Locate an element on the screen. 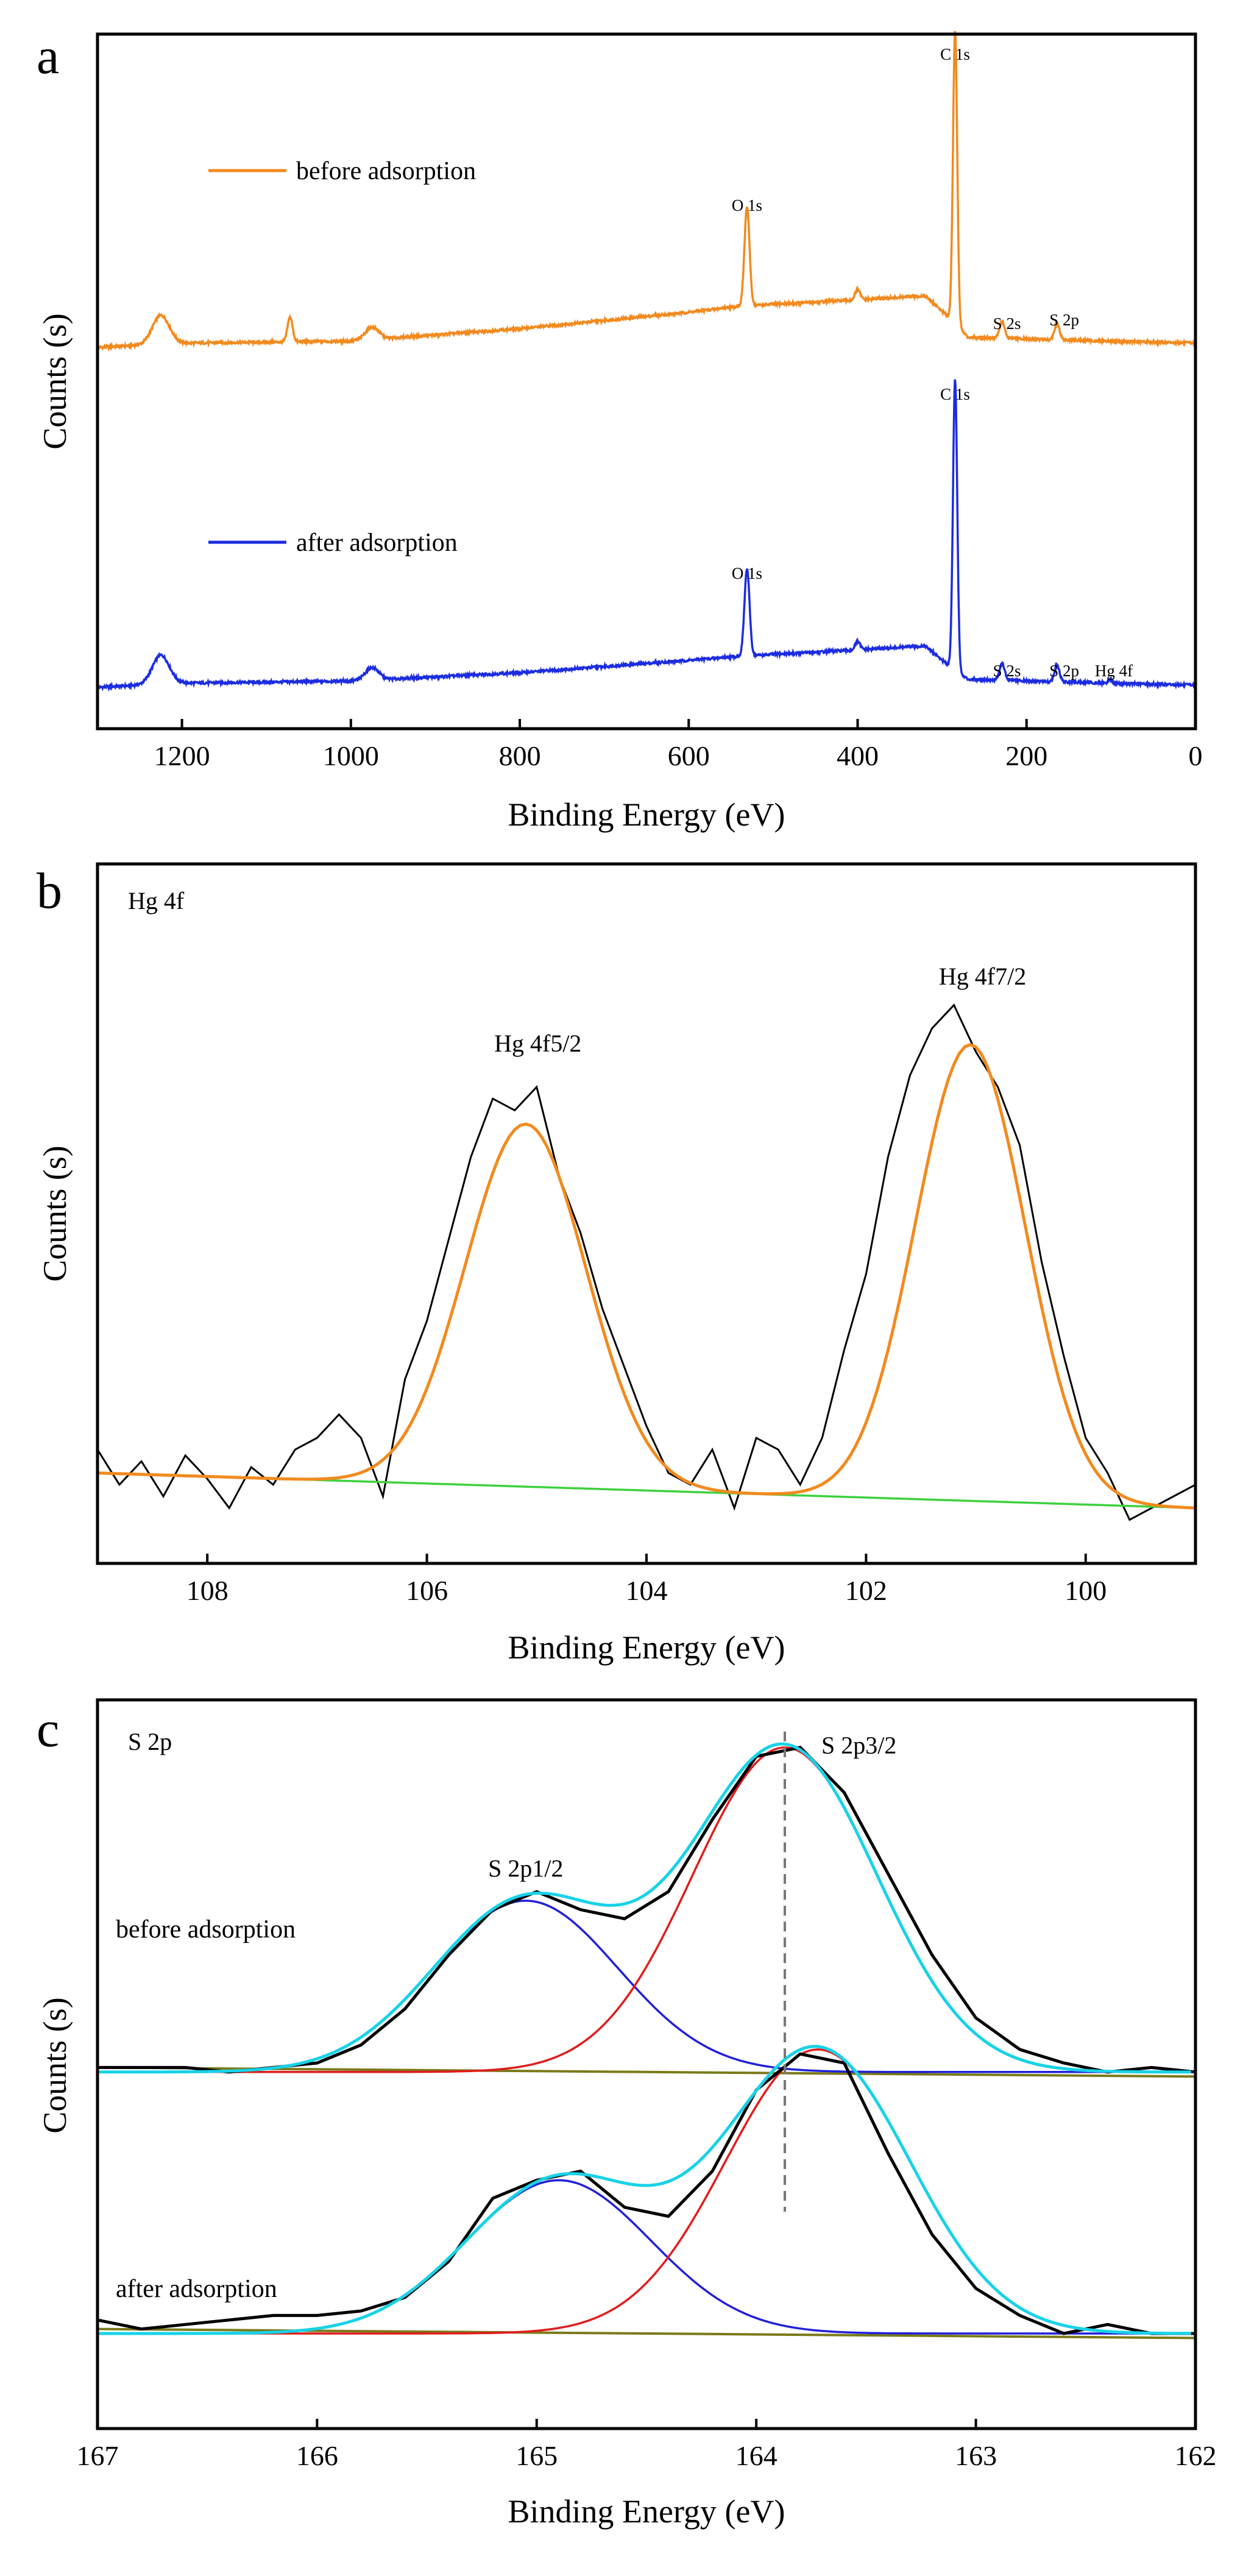  x-tick-label: 162 is located at coordinates (1196, 2455).